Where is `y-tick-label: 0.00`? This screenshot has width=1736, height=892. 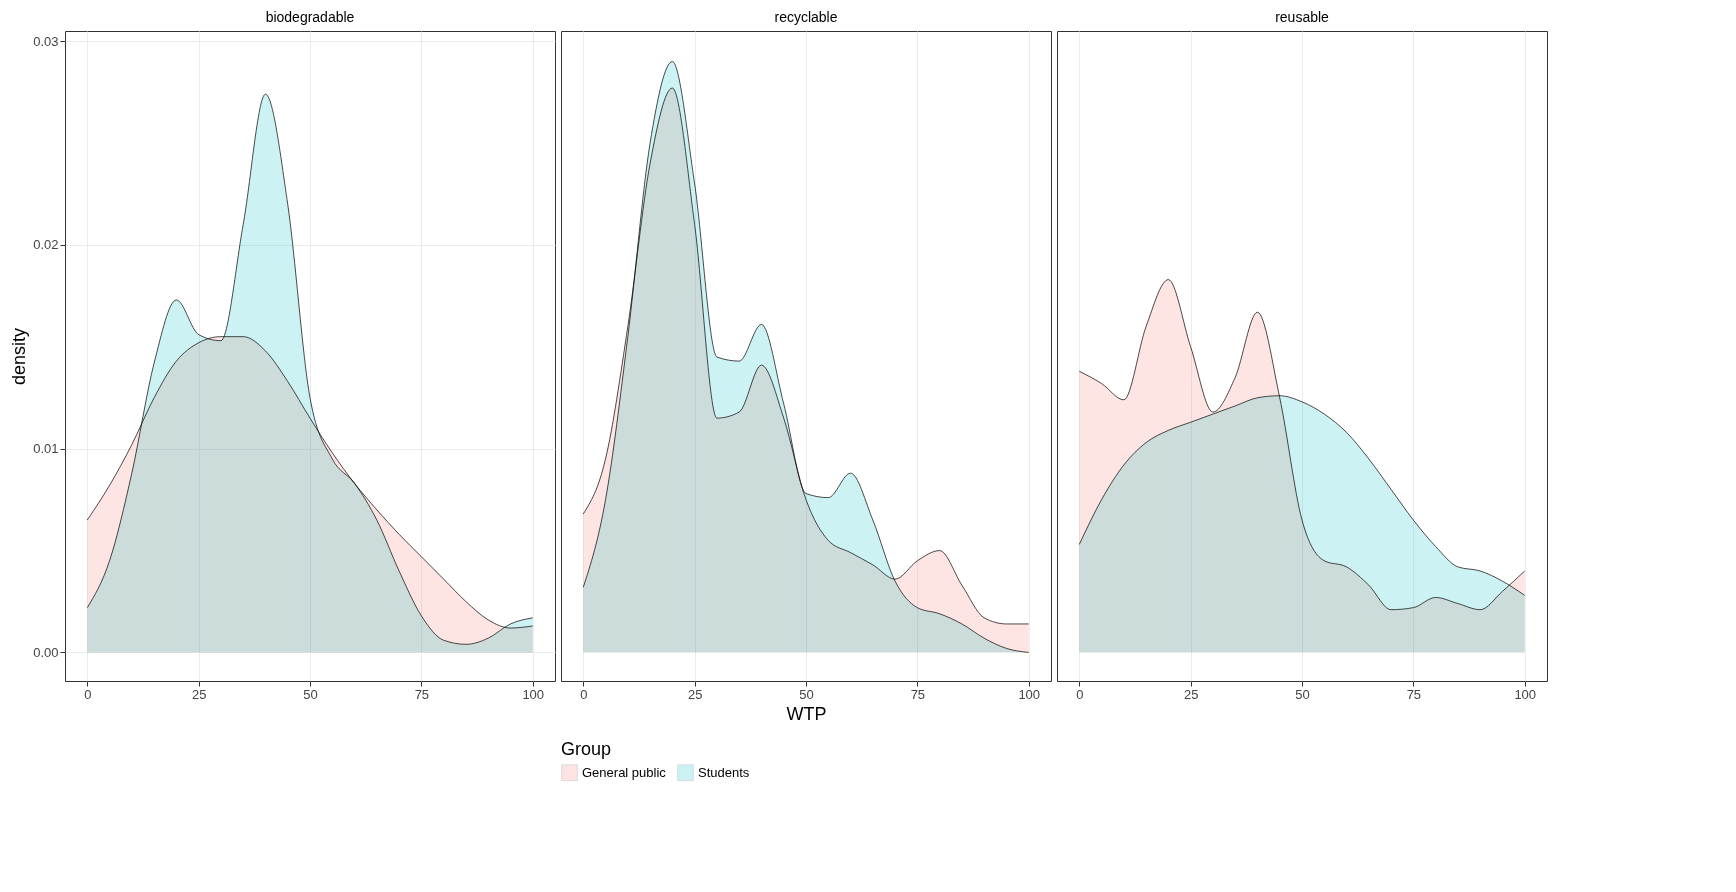 y-tick-label: 0.00 is located at coordinates (46, 652).